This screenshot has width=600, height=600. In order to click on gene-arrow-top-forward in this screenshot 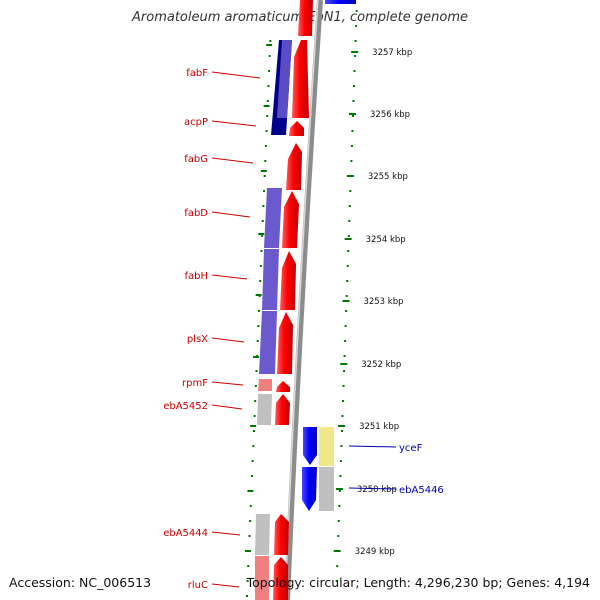, I will do `click(340, 2)`.